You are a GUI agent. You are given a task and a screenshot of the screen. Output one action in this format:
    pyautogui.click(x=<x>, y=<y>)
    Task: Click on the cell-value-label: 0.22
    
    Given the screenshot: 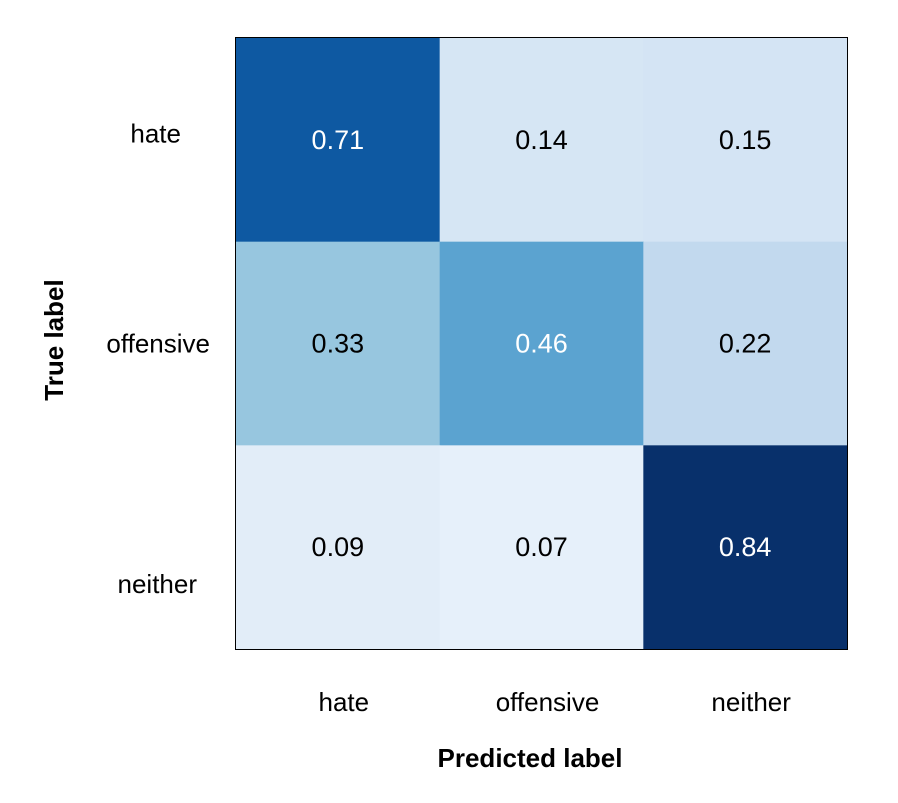 What is the action you would take?
    pyautogui.click(x=745, y=344)
    